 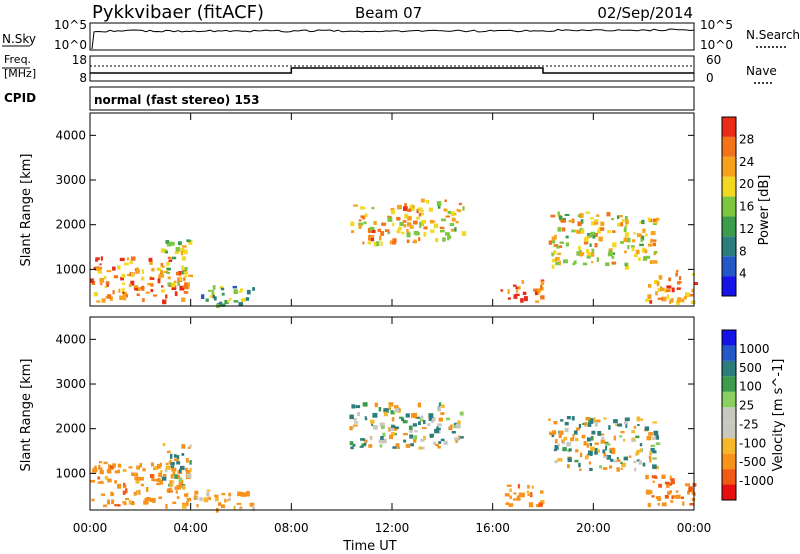 What do you see at coordinates (177, 100) in the screenshot?
I see `cpid-text: normal (fast stereo) 153` at bounding box center [177, 100].